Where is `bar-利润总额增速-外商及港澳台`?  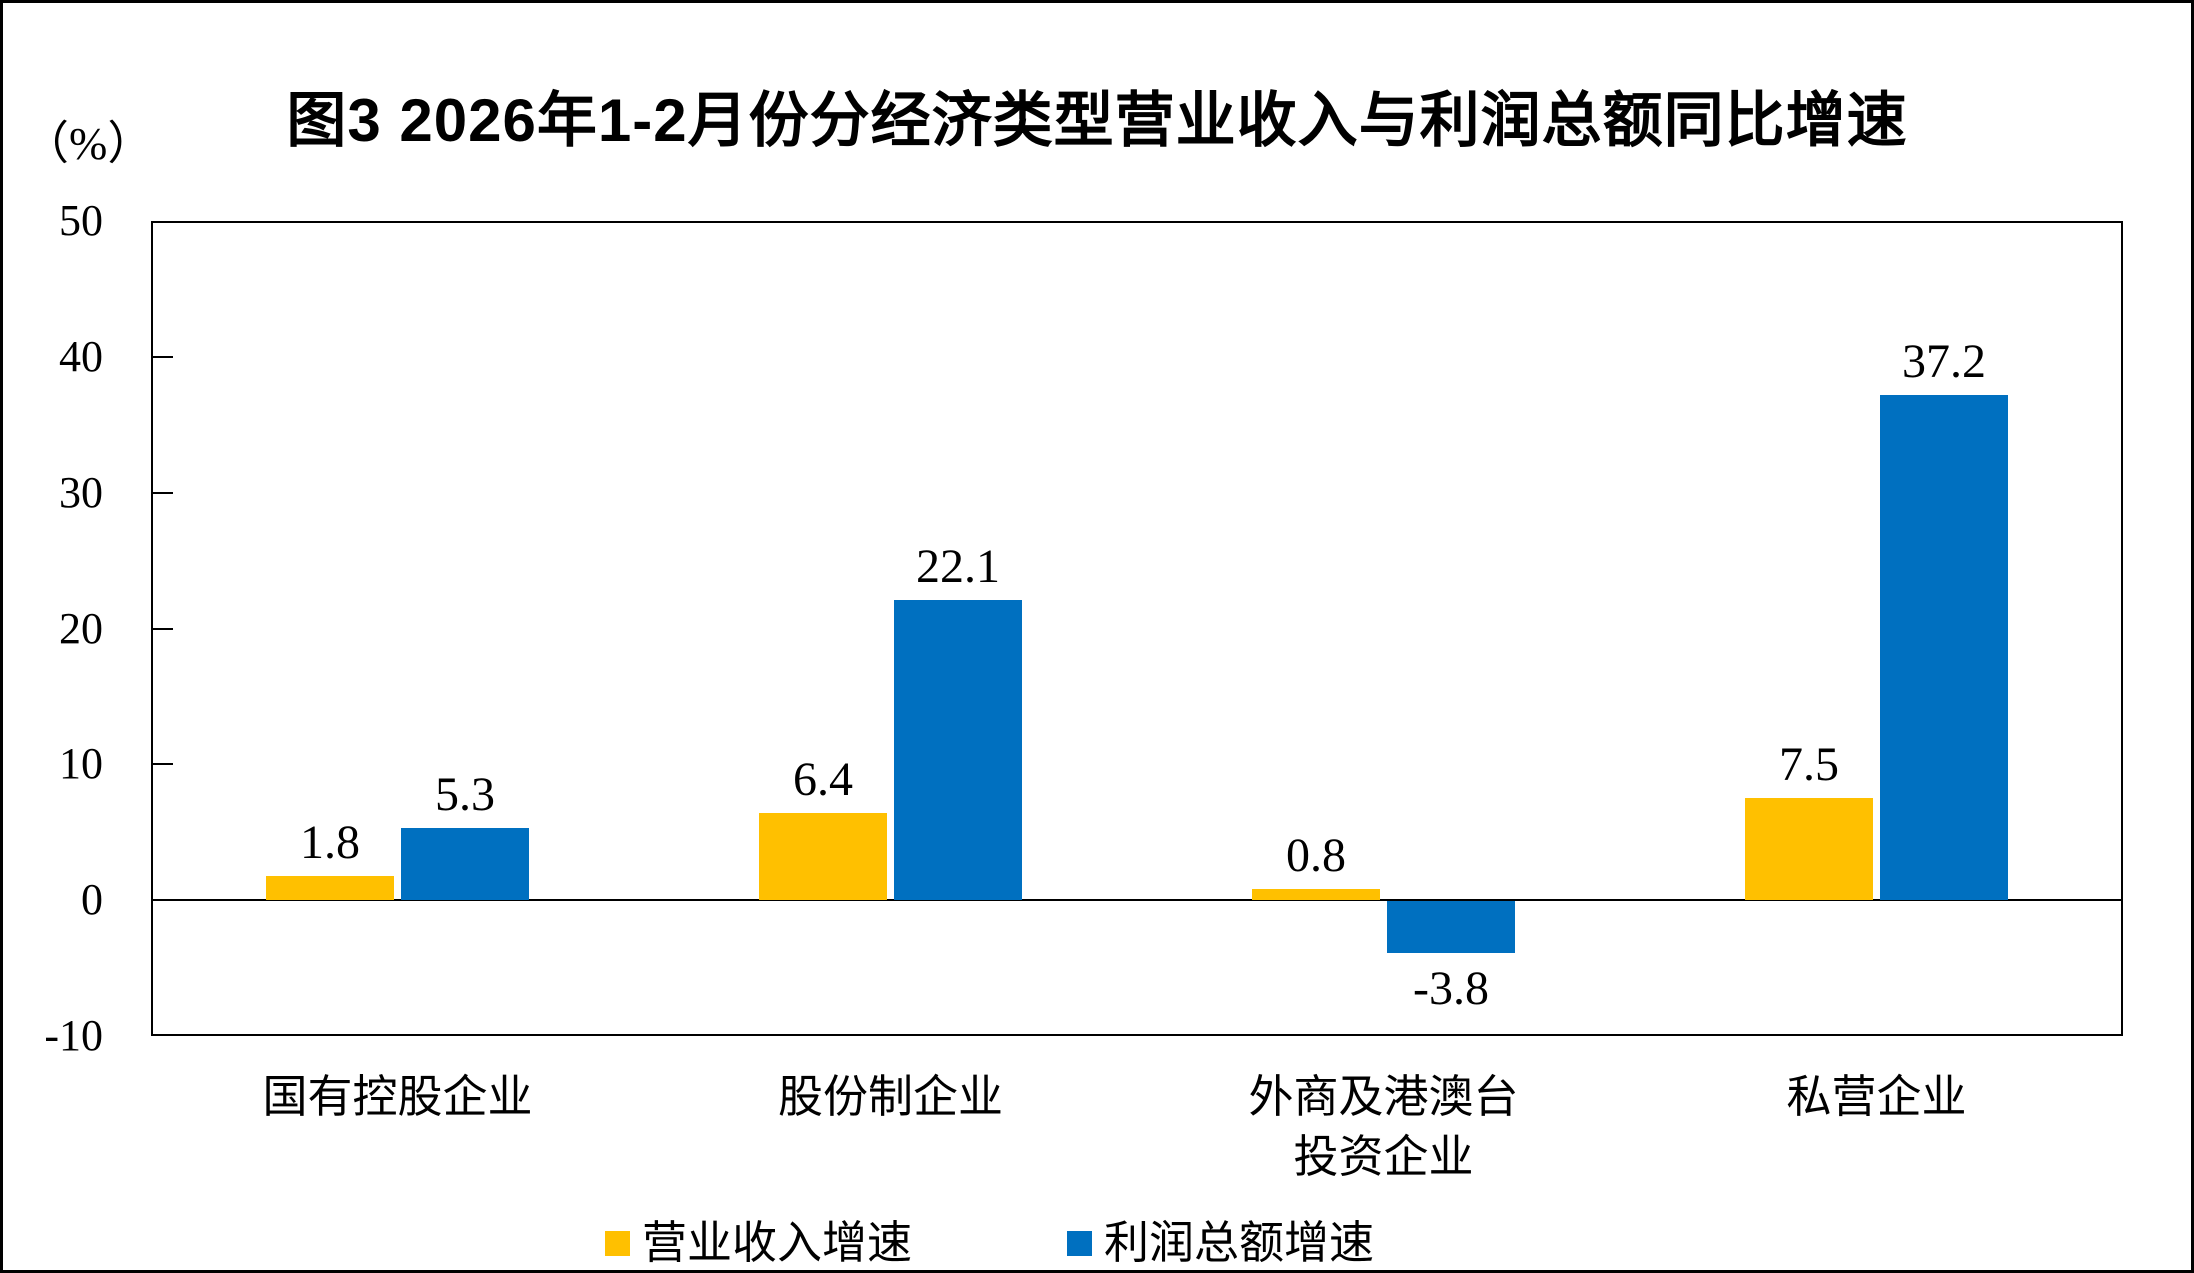
bar-利润总额增速-外商及港澳台 is located at coordinates (1451, 927).